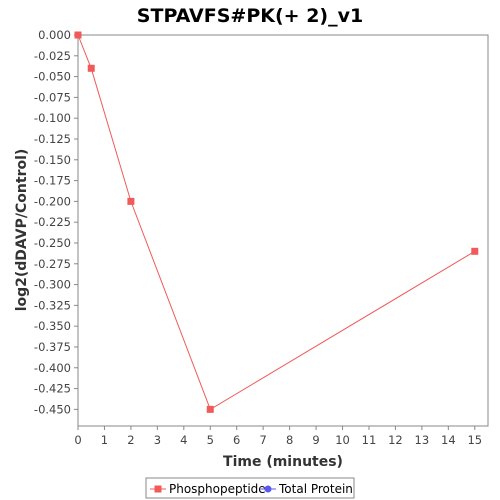 The image size is (500, 500). What do you see at coordinates (52, 368) in the screenshot?
I see `y-tick-label: -0.400` at bounding box center [52, 368].